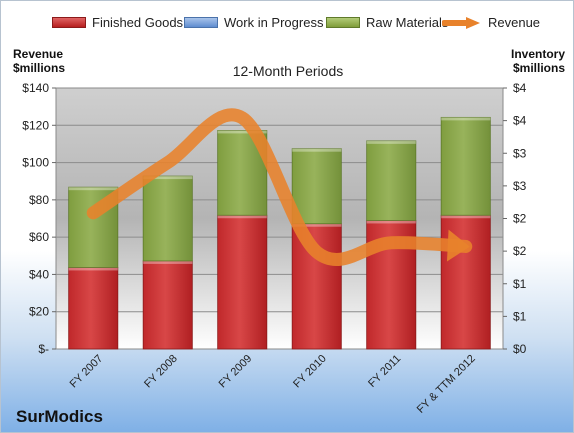 This screenshot has width=574, height=433. I want to click on legend-label-revenue: Revenue, so click(514, 22).